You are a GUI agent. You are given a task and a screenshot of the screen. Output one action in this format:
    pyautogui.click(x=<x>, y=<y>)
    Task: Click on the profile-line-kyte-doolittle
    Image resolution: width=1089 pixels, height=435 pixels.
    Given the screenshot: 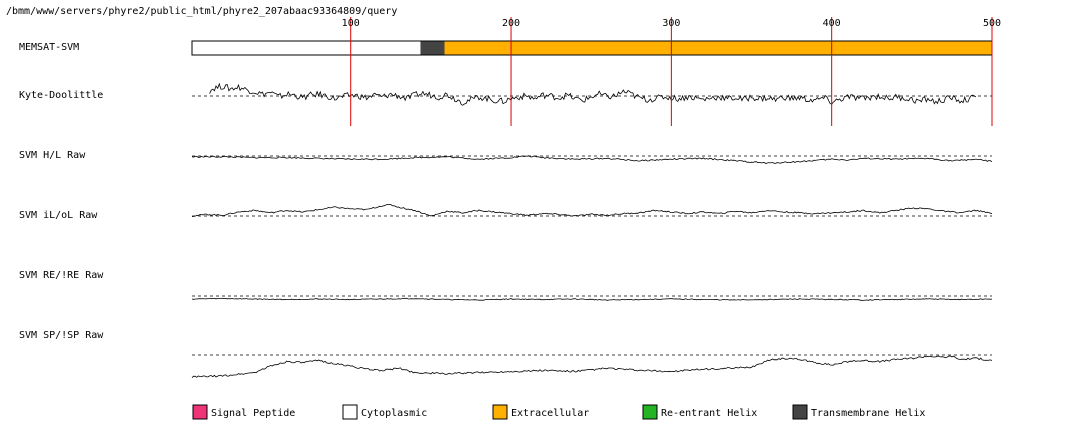 What is the action you would take?
    pyautogui.click(x=593, y=94)
    